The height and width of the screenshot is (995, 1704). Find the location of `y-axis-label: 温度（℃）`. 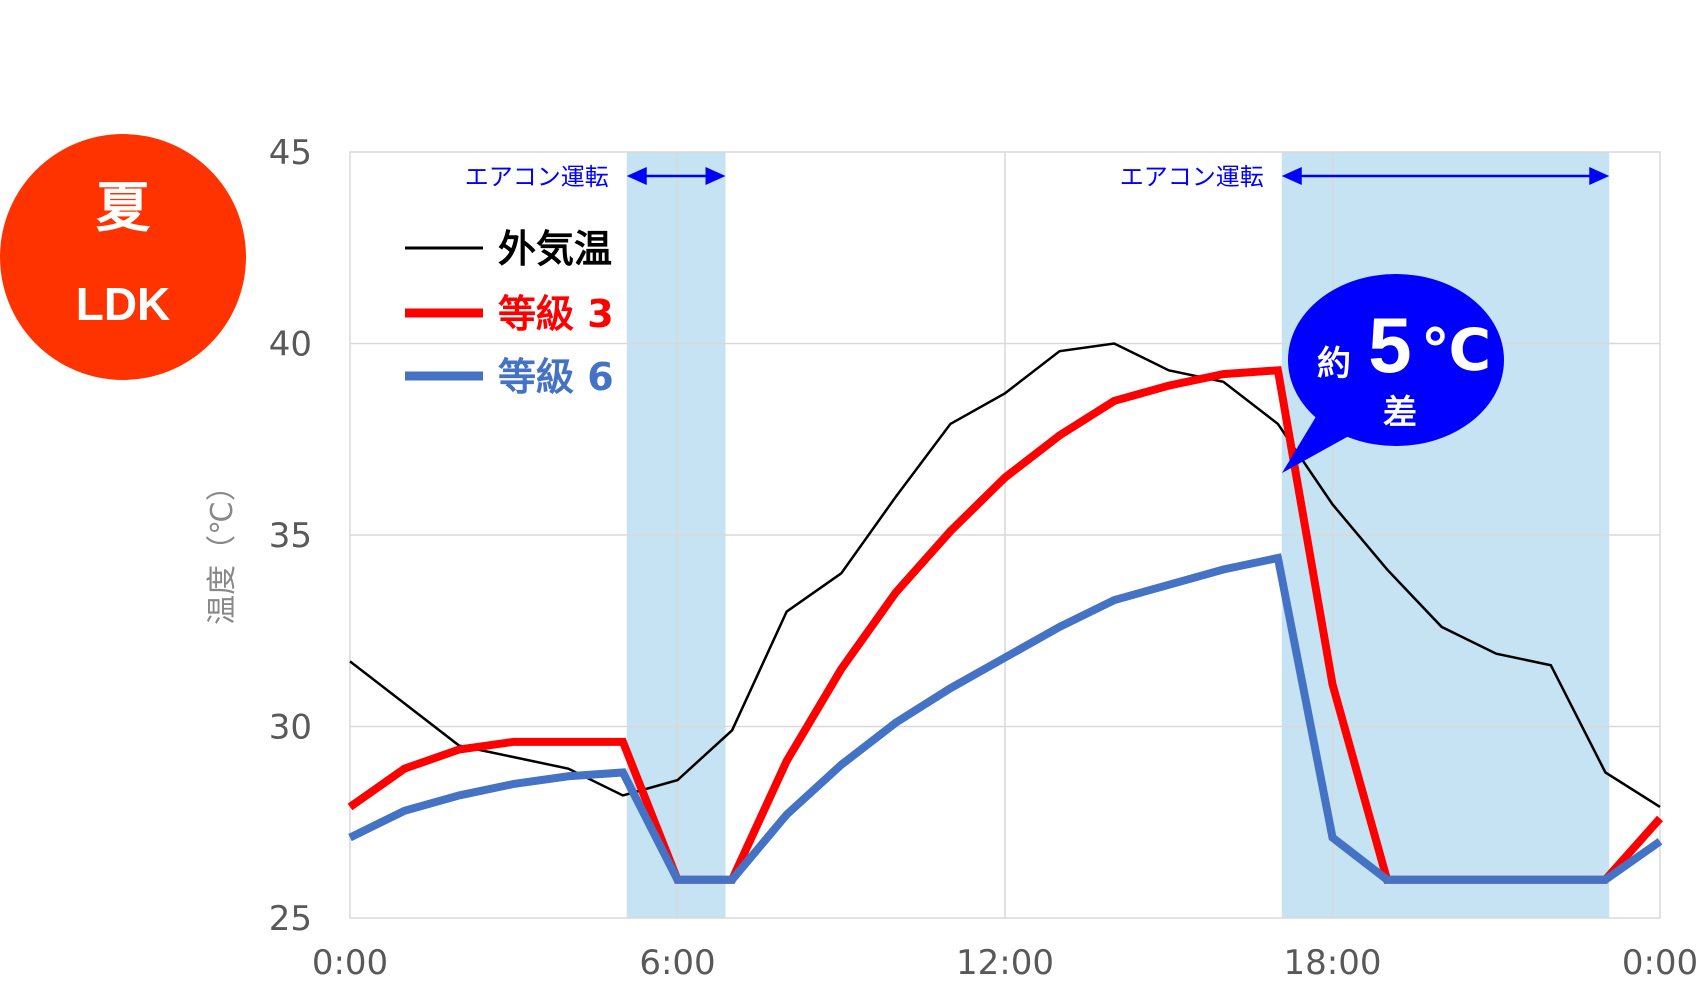

y-axis-label: 温度（℃） is located at coordinates (222, 548).